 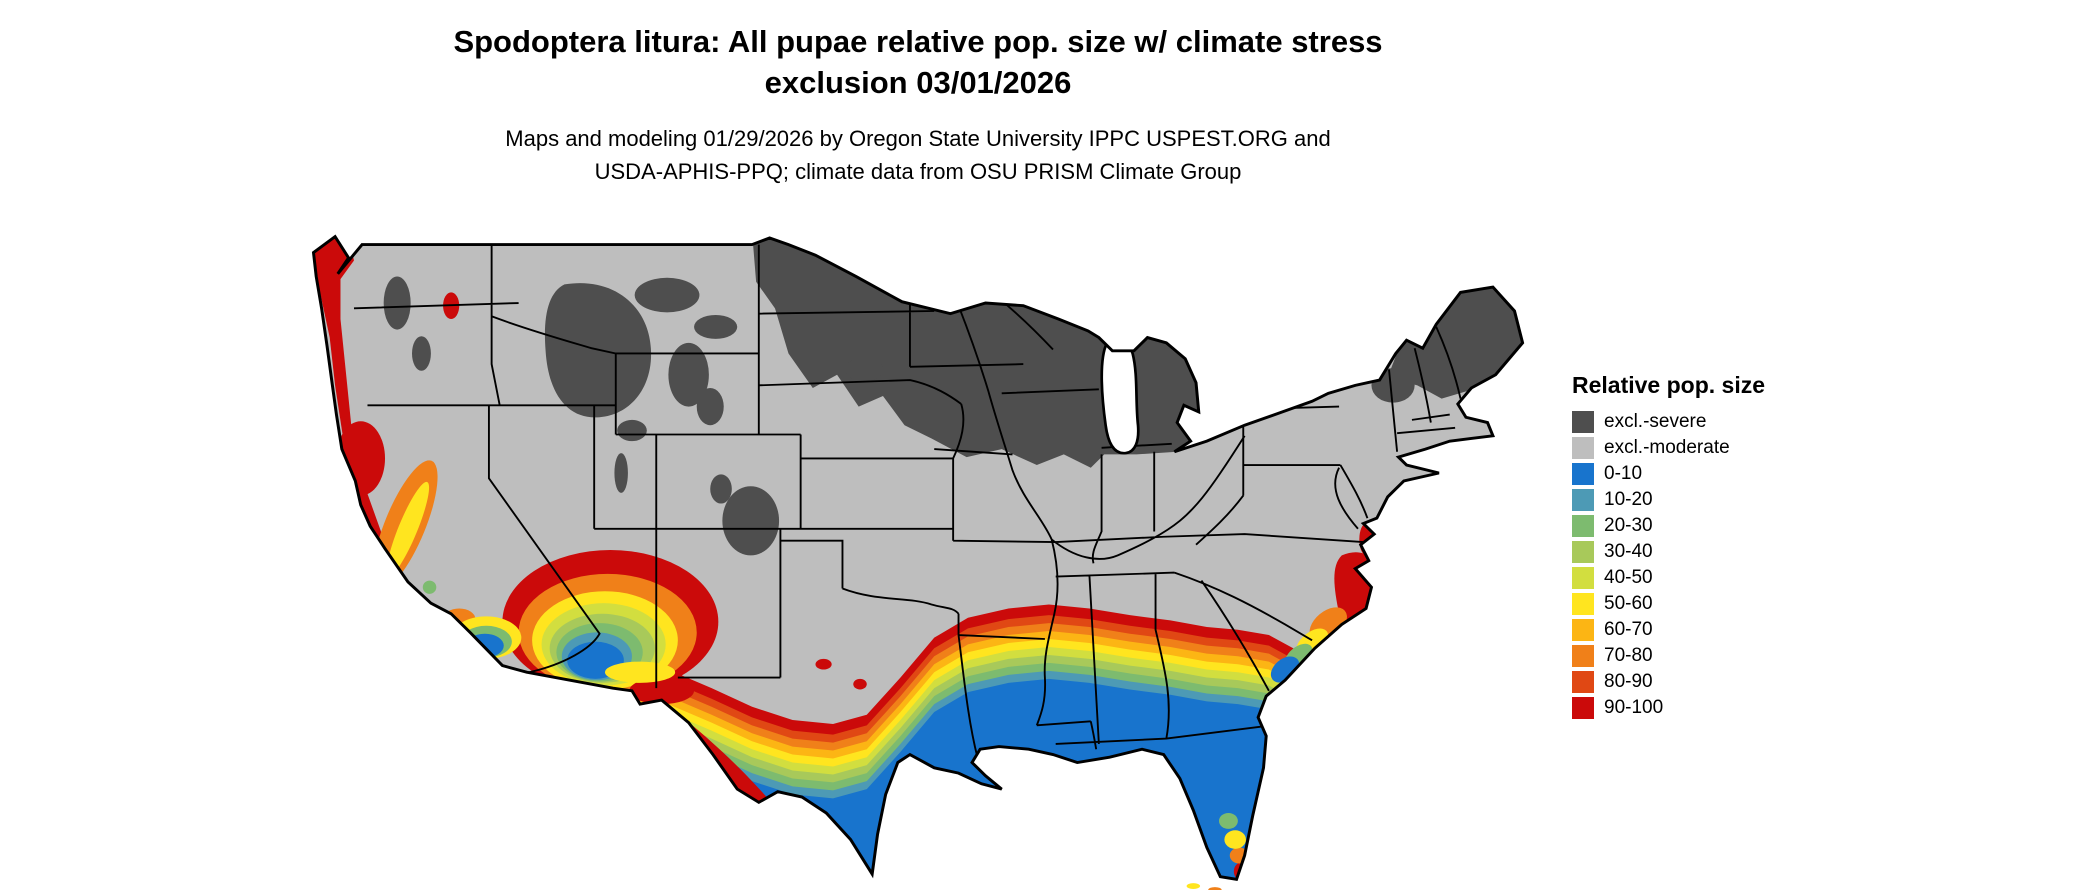 What do you see at coordinates (1628, 655) in the screenshot?
I see `legend-item-label: 70-80` at bounding box center [1628, 655].